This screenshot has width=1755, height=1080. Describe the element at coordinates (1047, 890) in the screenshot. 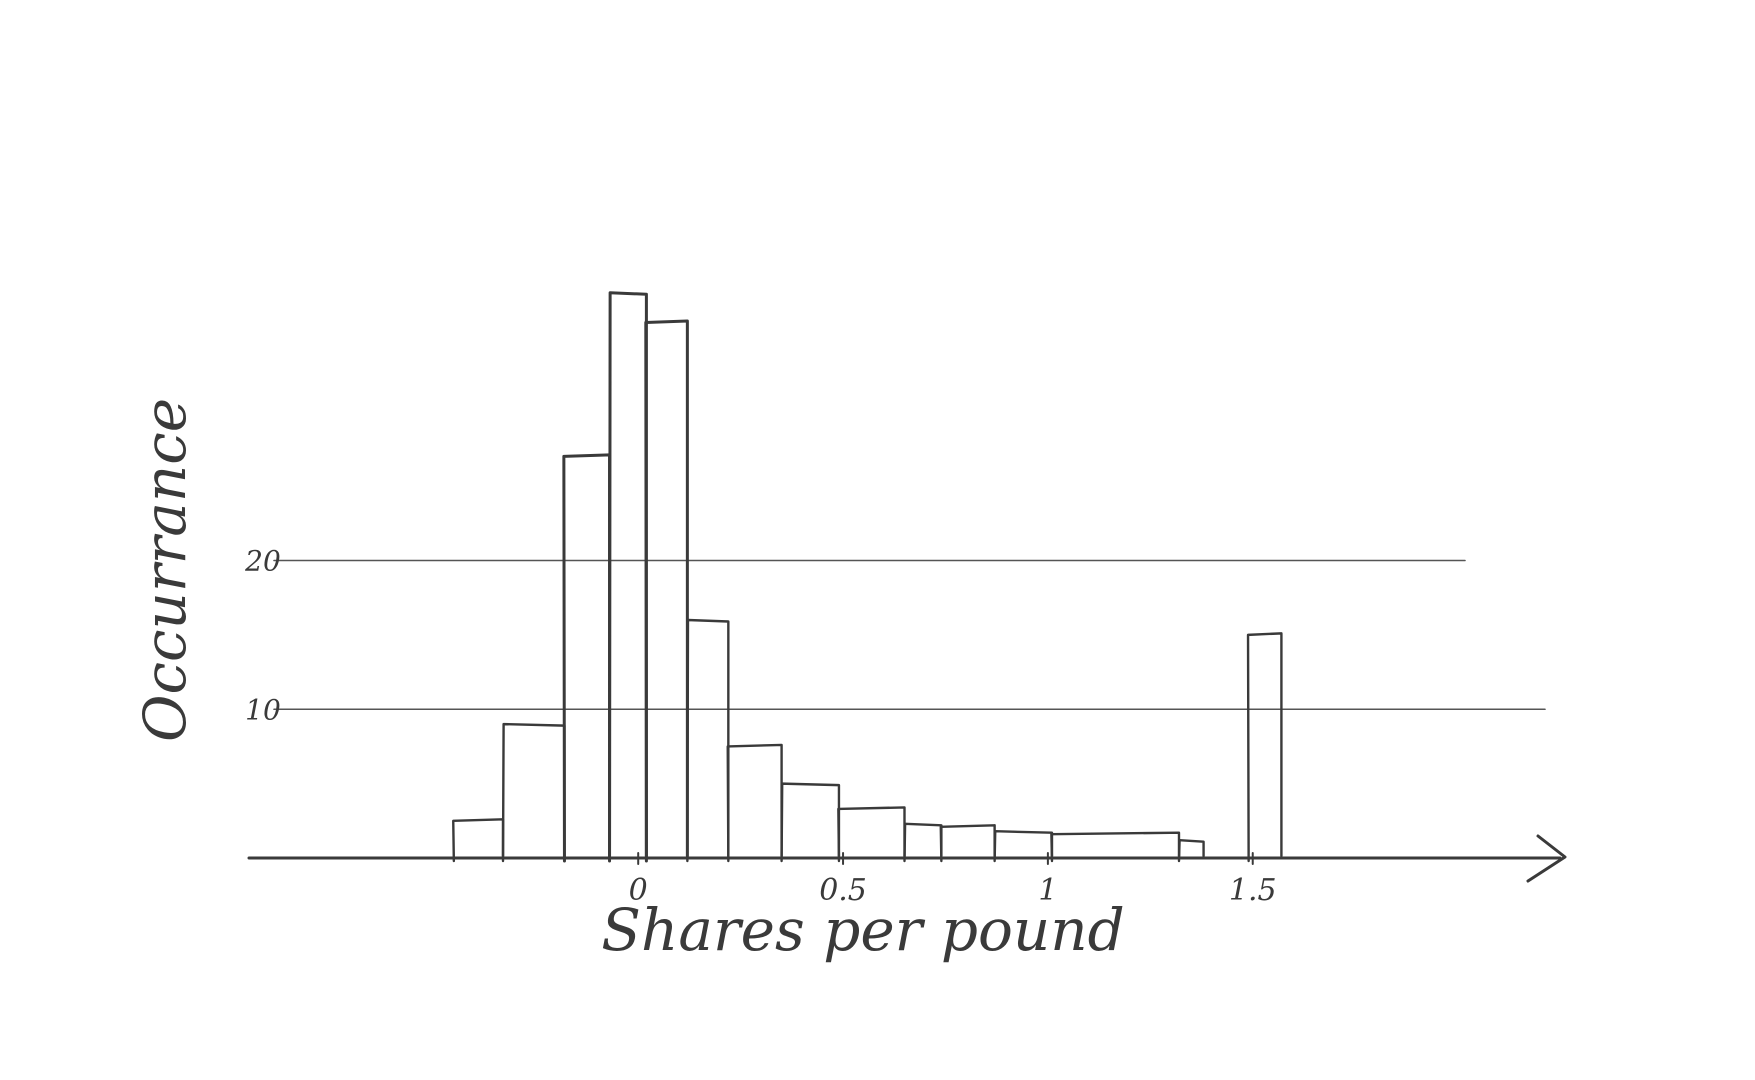

I see `x-tick-label: 1` at that location.